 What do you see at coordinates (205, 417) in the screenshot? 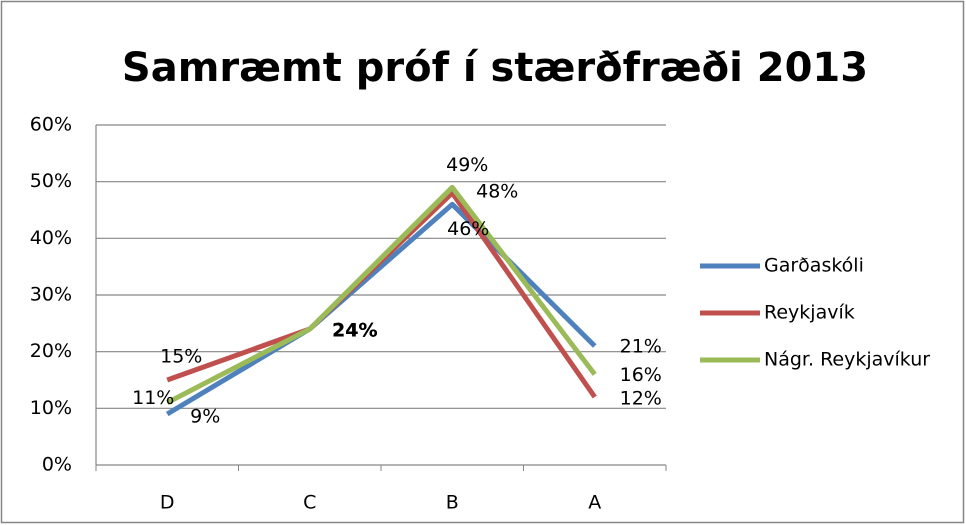
I see `data-label: 9%` at bounding box center [205, 417].